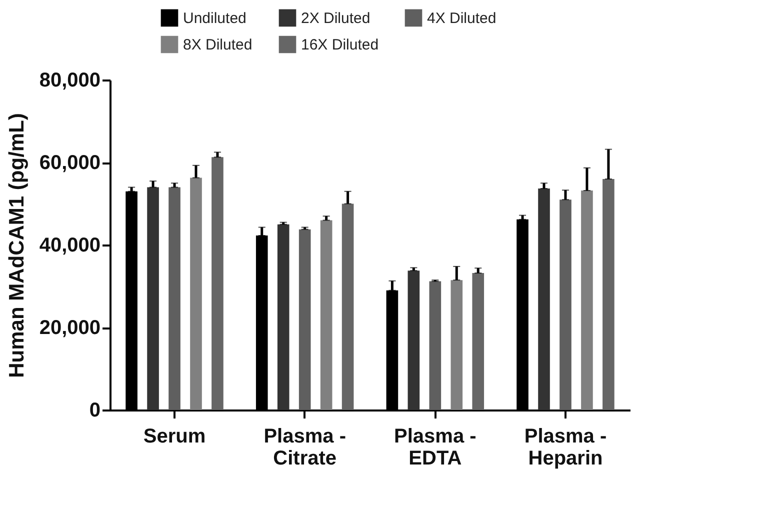 The image size is (768, 516). I want to click on y-tick-label: 0, so click(94, 411).